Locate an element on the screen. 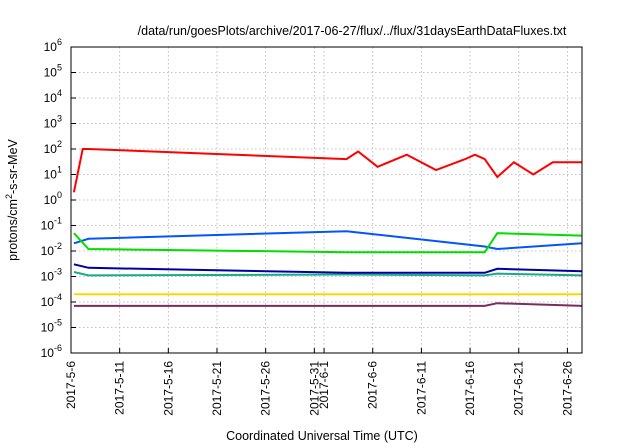  y-axis-label-main: protons/cm is located at coordinates (13, 230).